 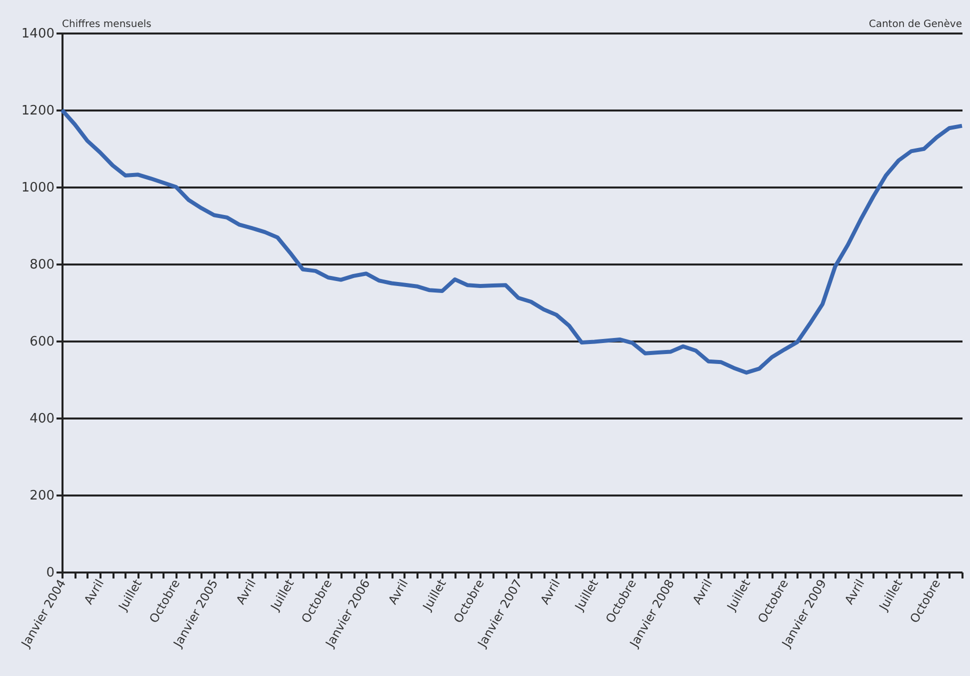 I want to click on y-tick-label: 800, so click(x=42, y=265).